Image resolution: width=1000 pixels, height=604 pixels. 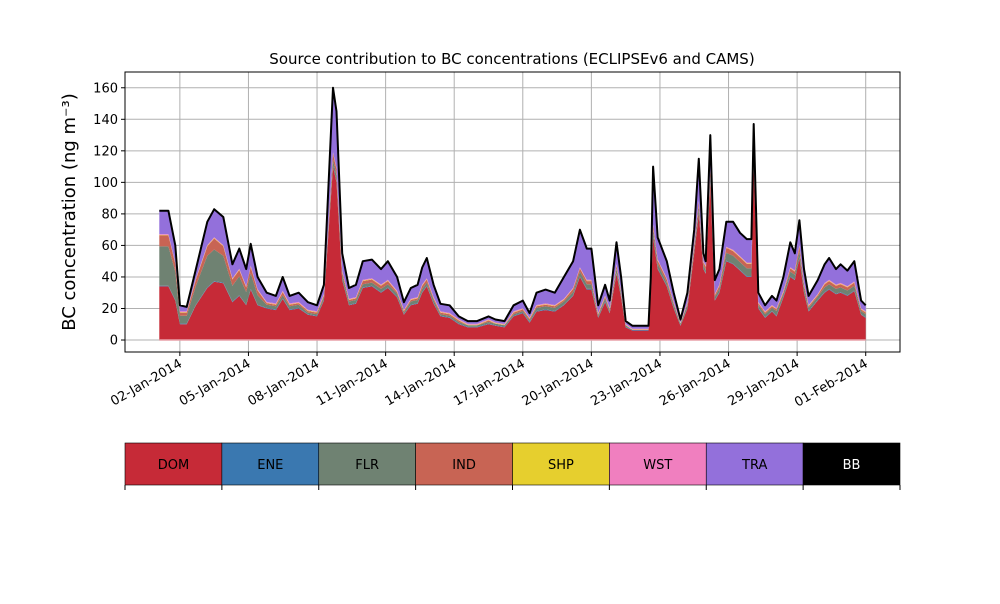 I want to click on y-tick-label: 120, so click(x=105, y=151).